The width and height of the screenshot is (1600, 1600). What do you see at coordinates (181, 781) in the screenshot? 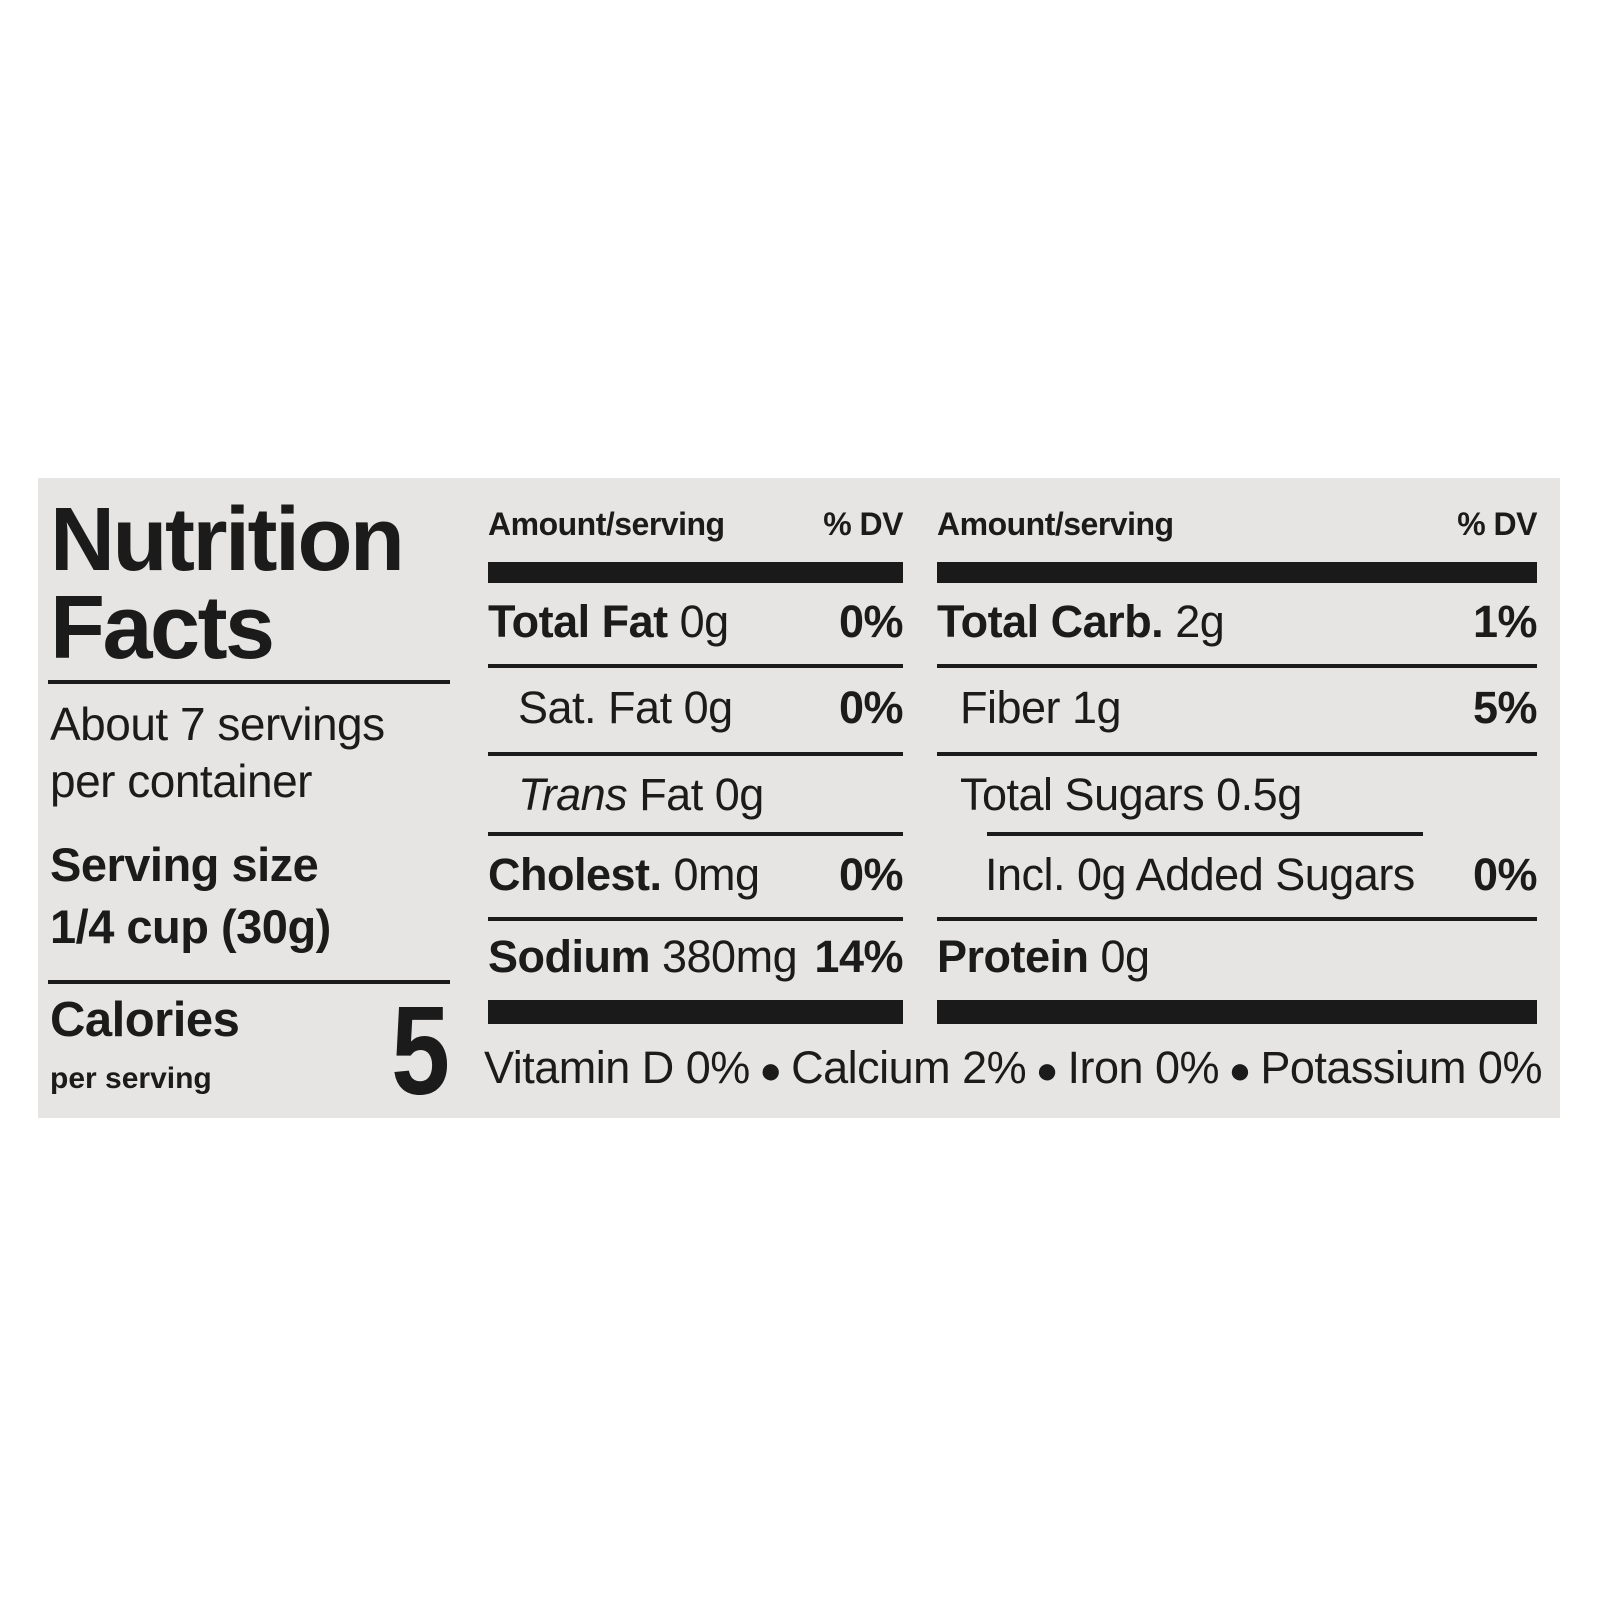
I see `servings-line-2: per container` at bounding box center [181, 781].